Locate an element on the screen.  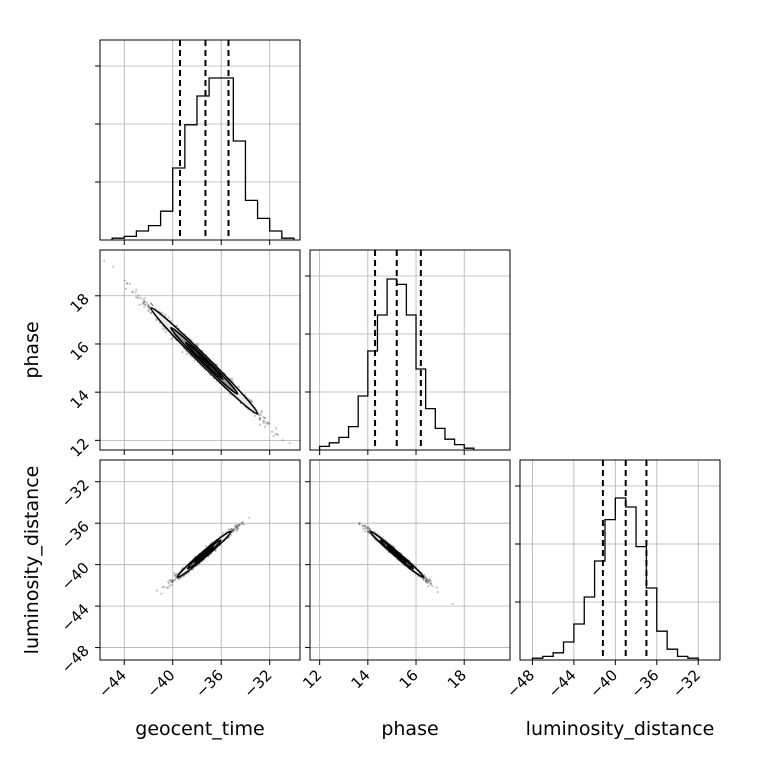
panel-geocent_time-vs-luminosity_distance: −44 −40 −36 −32−48−44−40−36−32 is located at coordinates (179, 580).